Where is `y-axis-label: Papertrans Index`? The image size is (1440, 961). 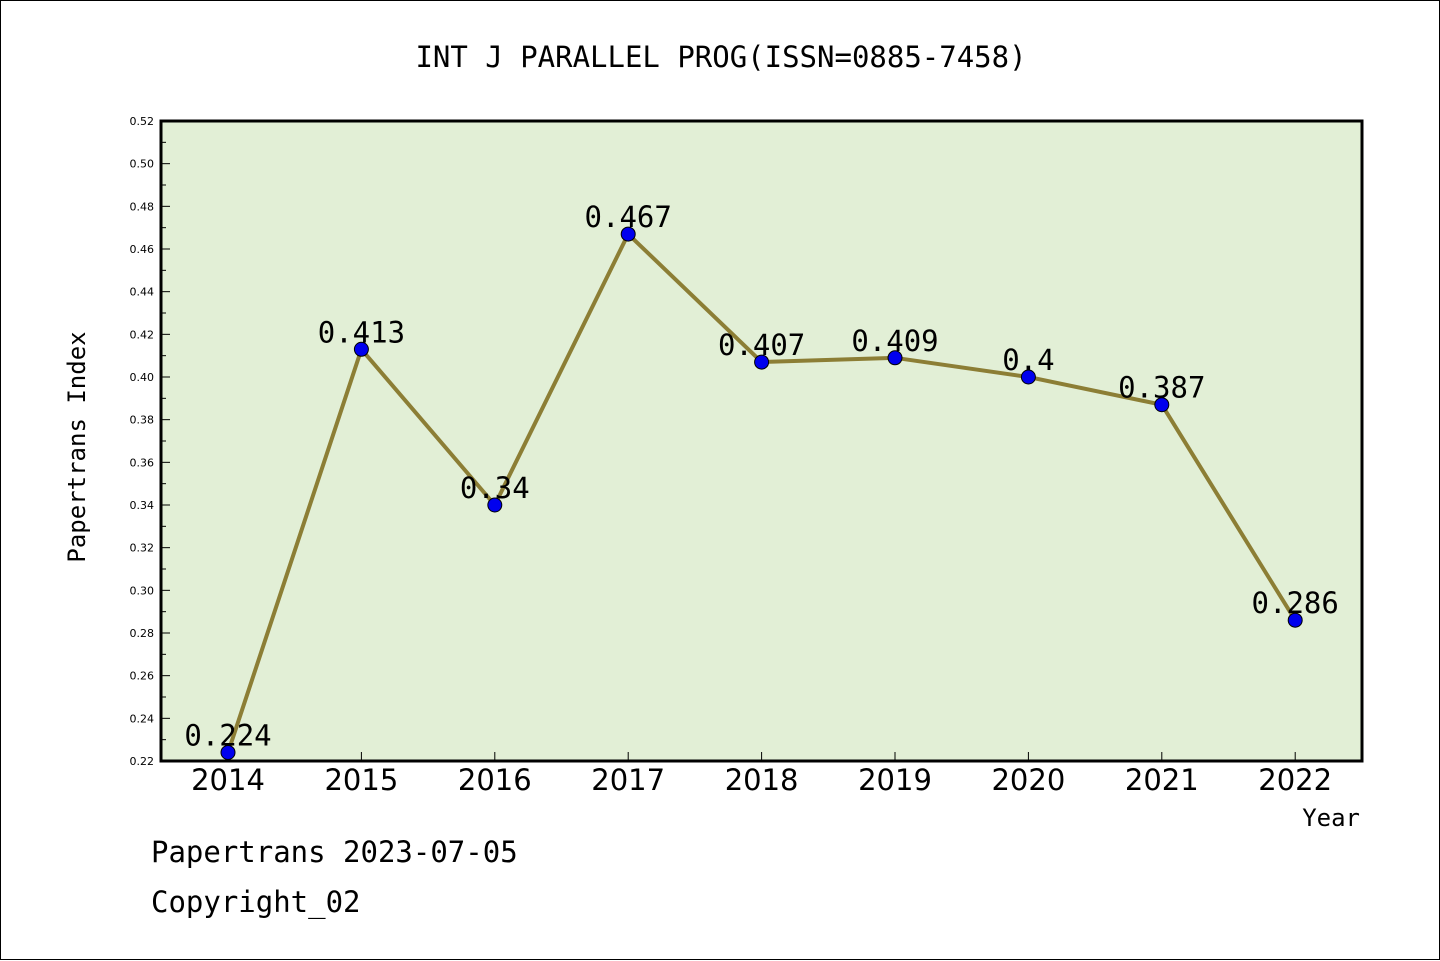
y-axis-label: Papertrans Index is located at coordinates (77, 446).